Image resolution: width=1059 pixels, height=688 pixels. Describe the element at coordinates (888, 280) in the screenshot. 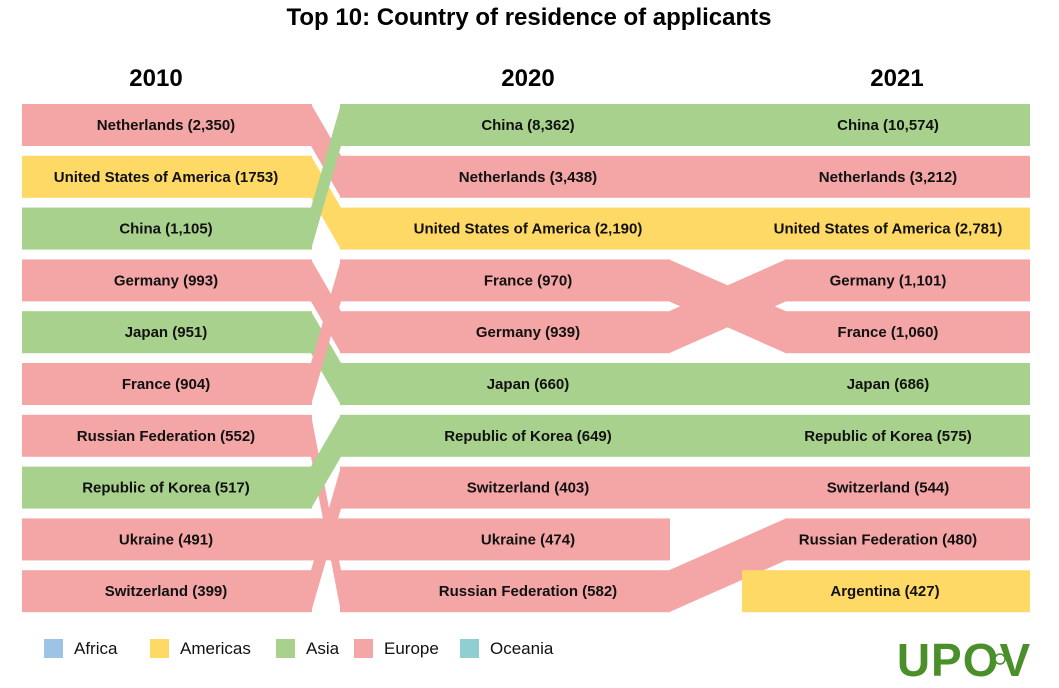

I see `label-germany-2021: Germany (1,101)` at that location.